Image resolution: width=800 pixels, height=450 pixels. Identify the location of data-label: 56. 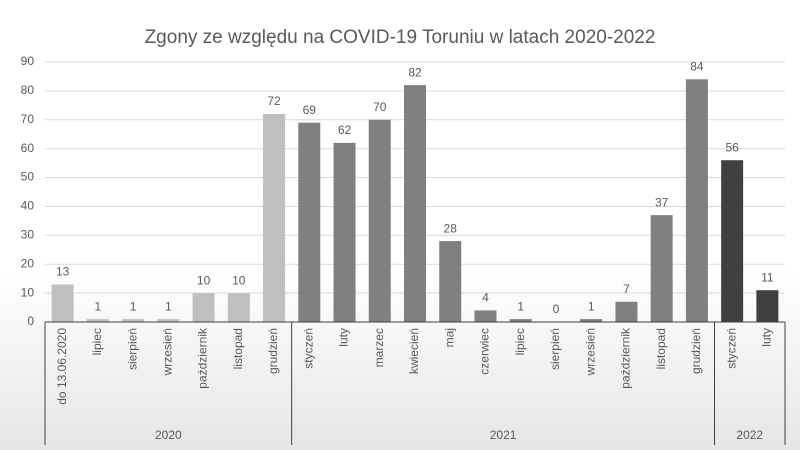
(732, 147).